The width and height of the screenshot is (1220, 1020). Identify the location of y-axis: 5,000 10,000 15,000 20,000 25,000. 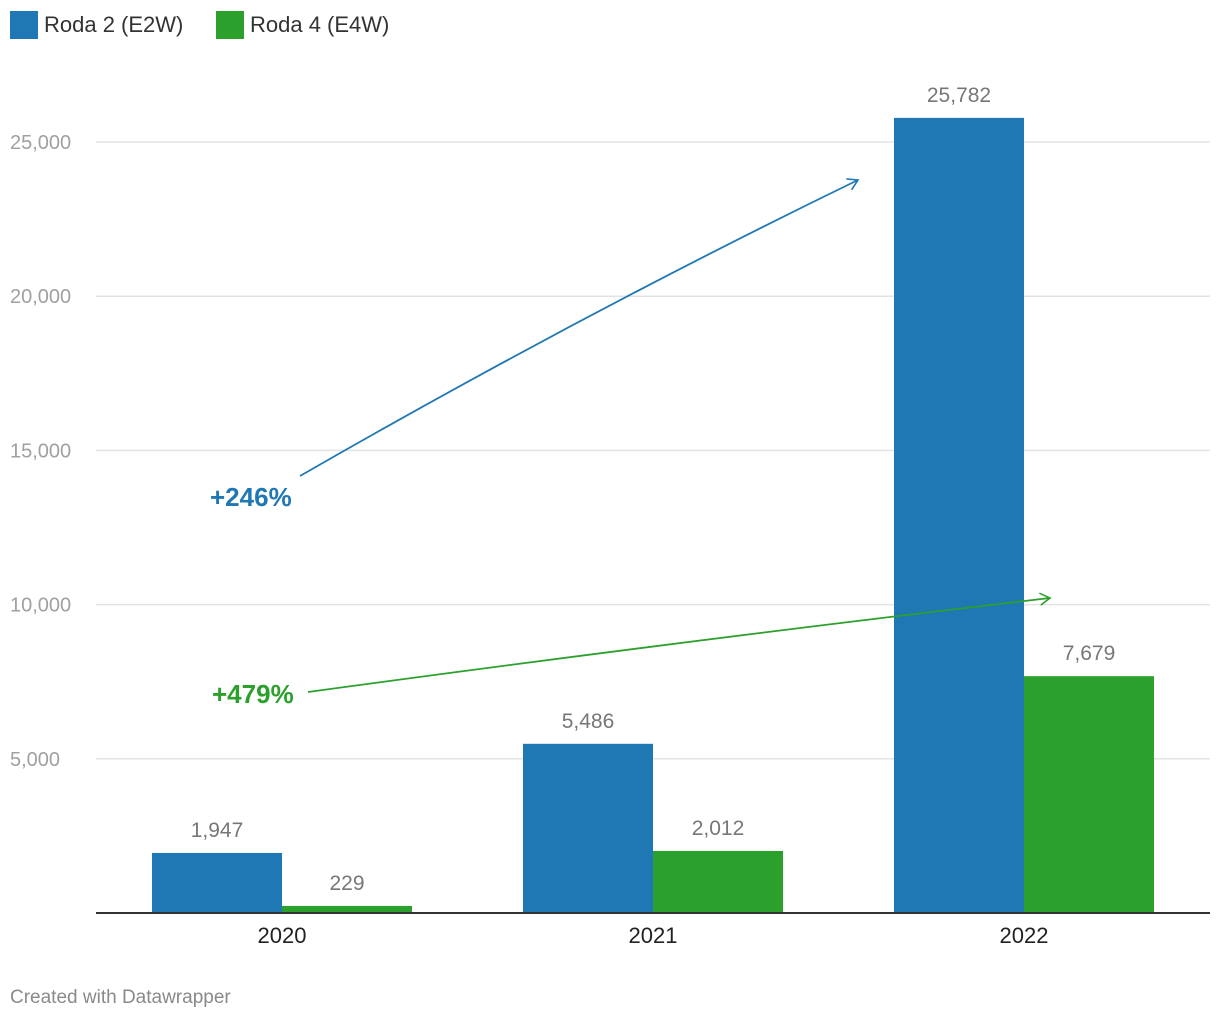
(40, 451).